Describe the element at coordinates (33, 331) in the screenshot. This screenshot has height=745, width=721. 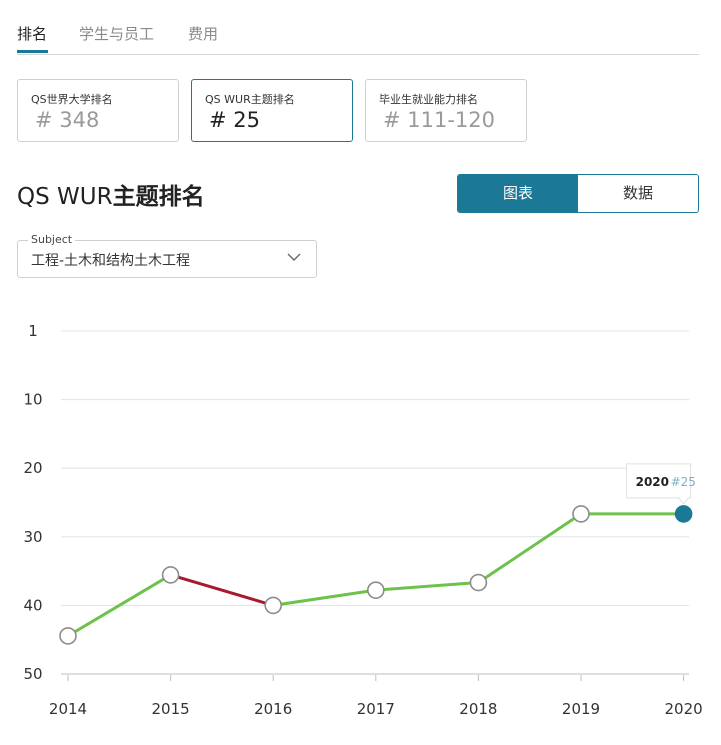
I see `y-tick-label: 1` at that location.